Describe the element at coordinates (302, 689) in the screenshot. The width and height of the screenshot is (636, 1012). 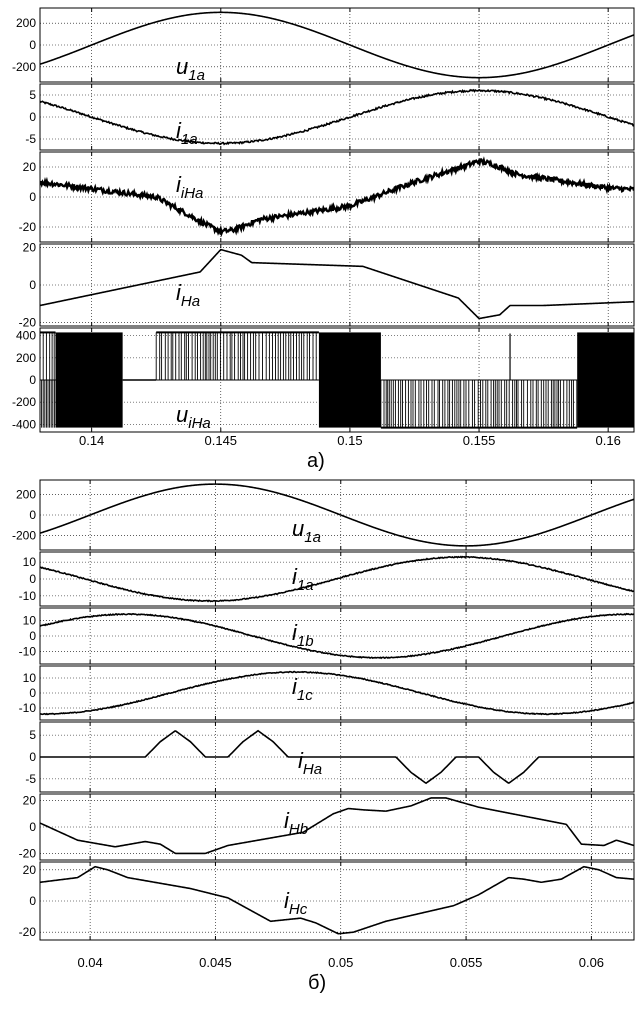
I see `trace-label: i1c` at that location.